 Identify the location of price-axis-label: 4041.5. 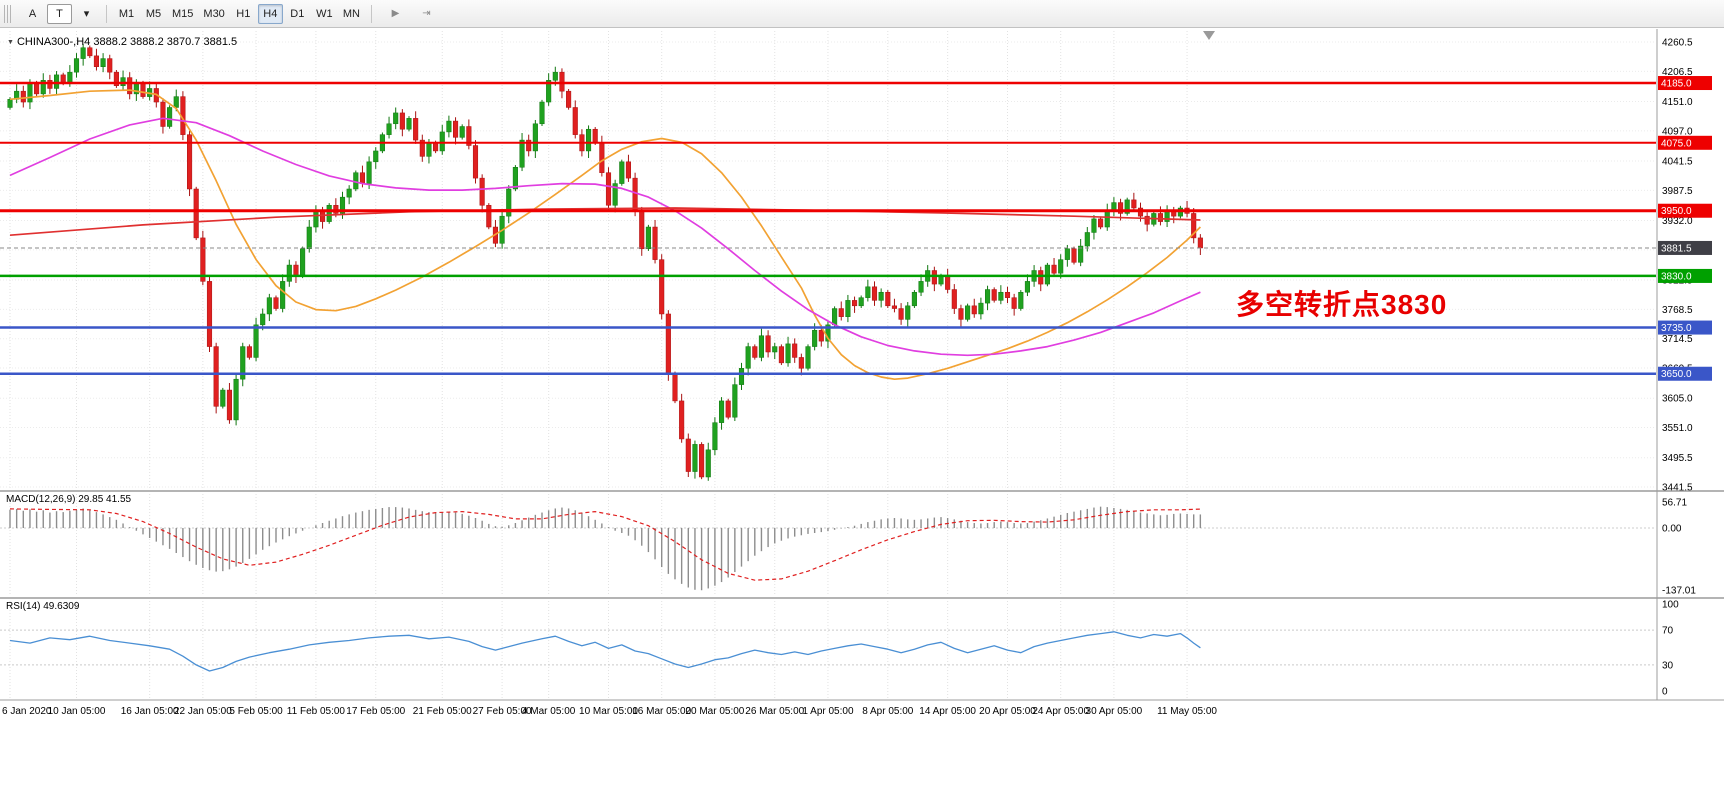
(1677, 162).